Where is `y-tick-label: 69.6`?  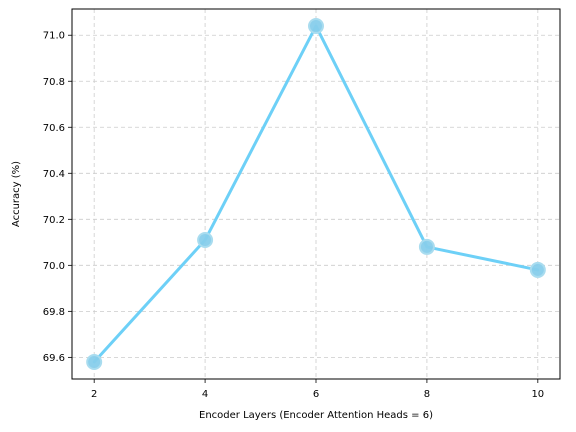
y-tick-label: 69.6 is located at coordinates (54, 358).